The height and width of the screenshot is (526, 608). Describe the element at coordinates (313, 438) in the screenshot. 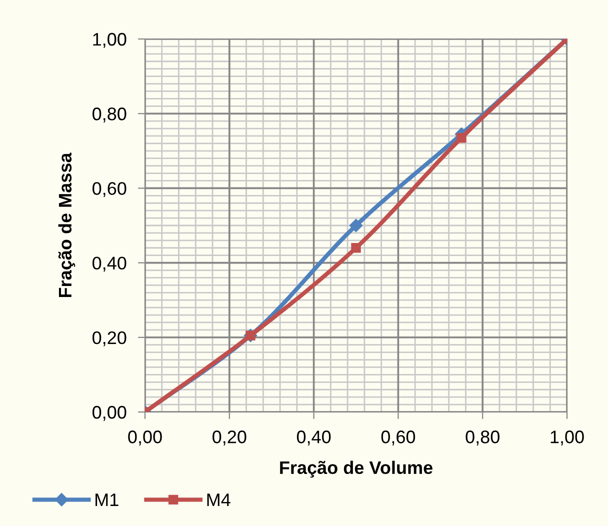

I see `x-tick-label: 0,40` at that location.